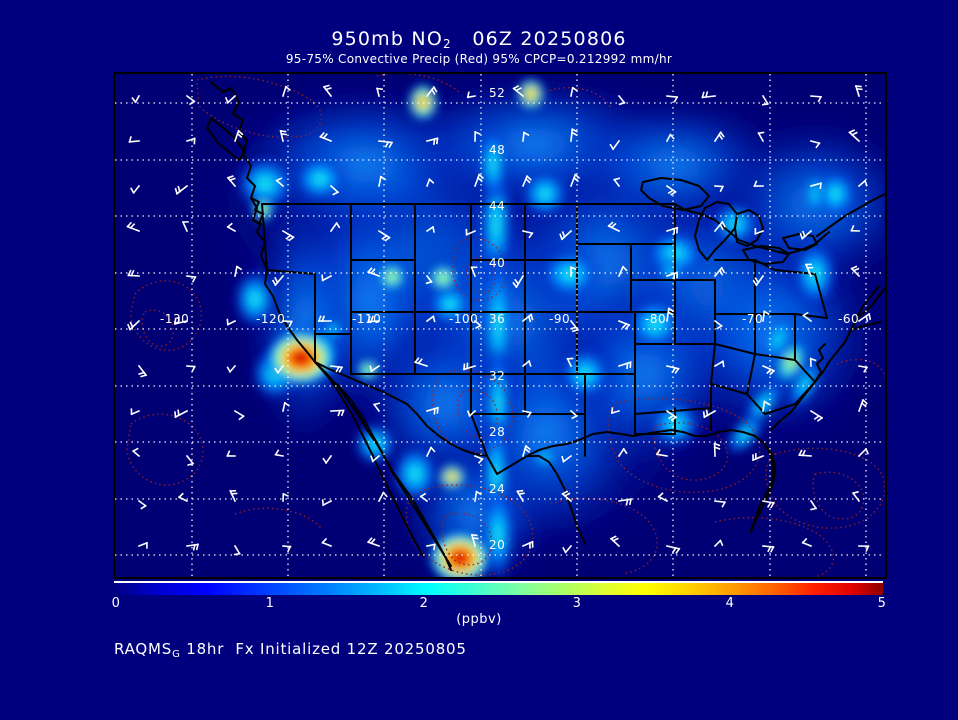  What do you see at coordinates (498, 588) in the screenshot?
I see `colorbar` at bounding box center [498, 588].